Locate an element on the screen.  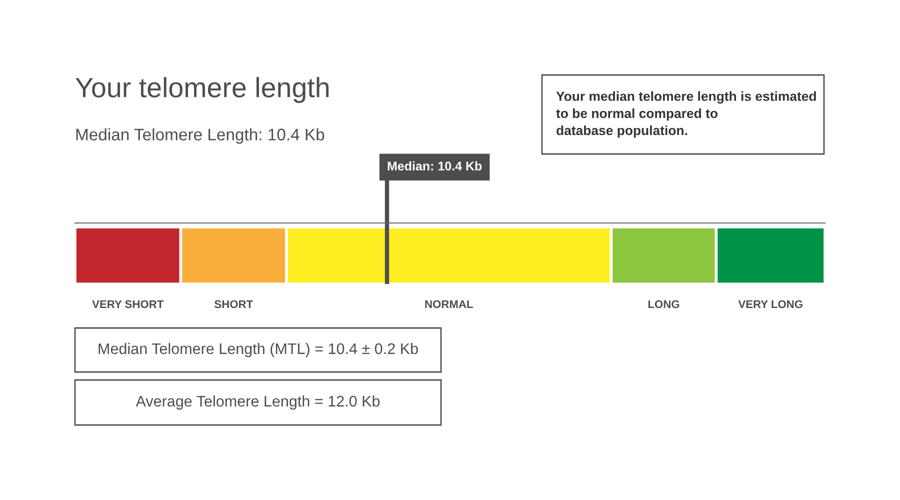
text: Your median telomere length is estimated to be normal compared to database population. is located at coordinates (686, 114).